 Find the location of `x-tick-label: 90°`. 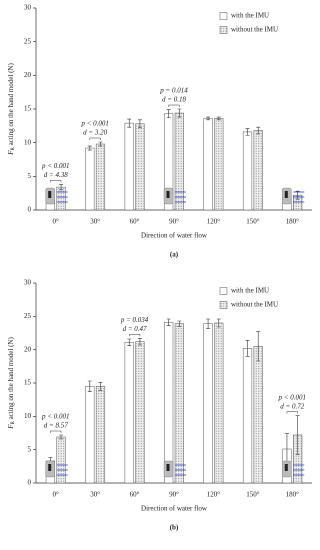

x-tick-label: 90° is located at coordinates (174, 495).